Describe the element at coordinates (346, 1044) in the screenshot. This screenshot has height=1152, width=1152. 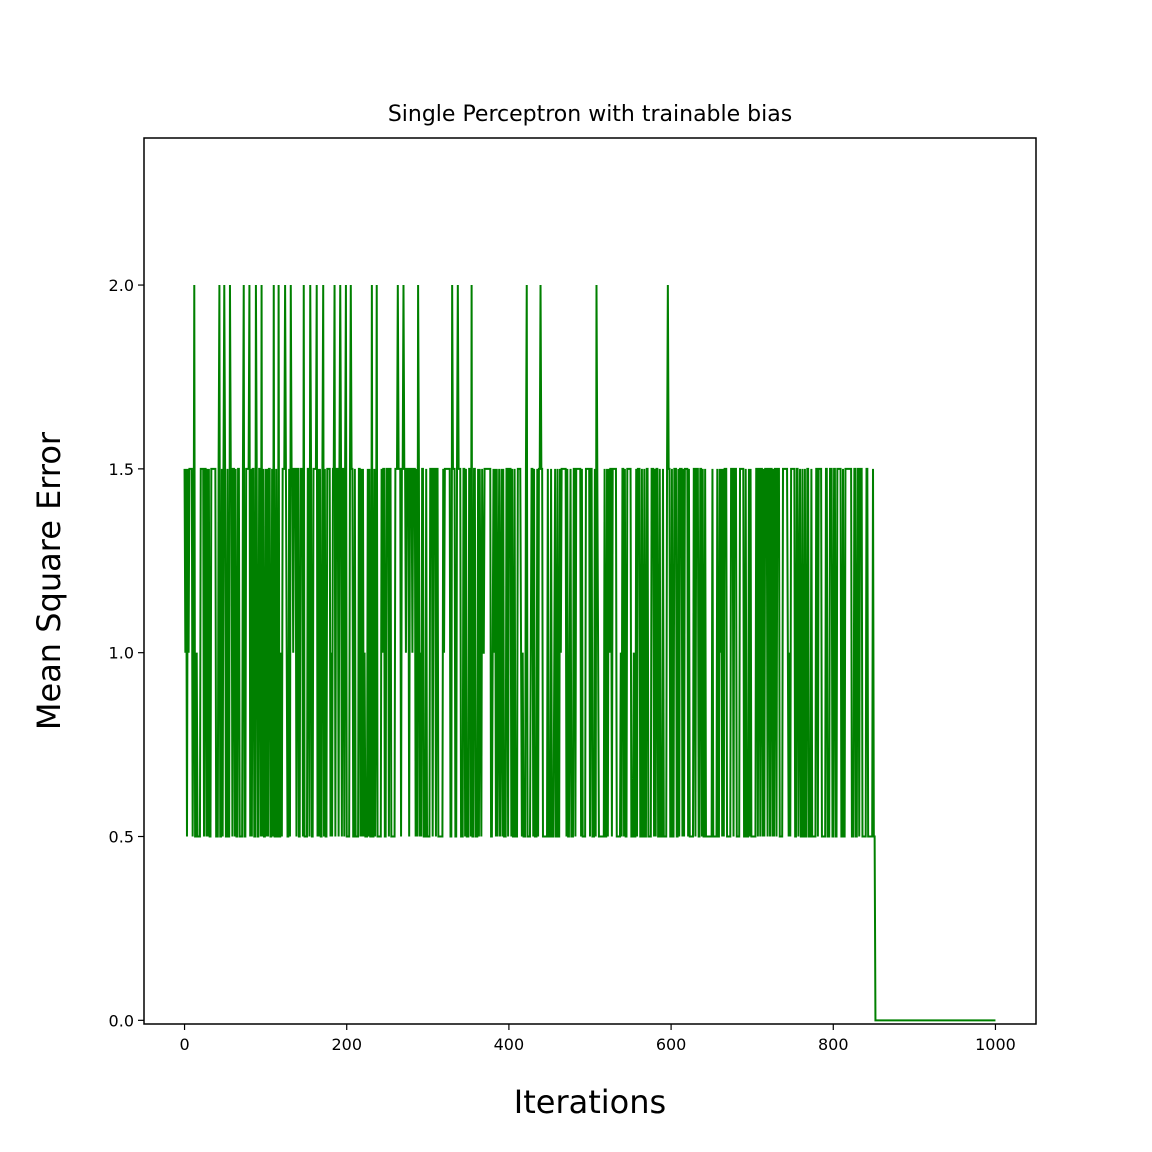
I see `x-tick-label: 200` at that location.